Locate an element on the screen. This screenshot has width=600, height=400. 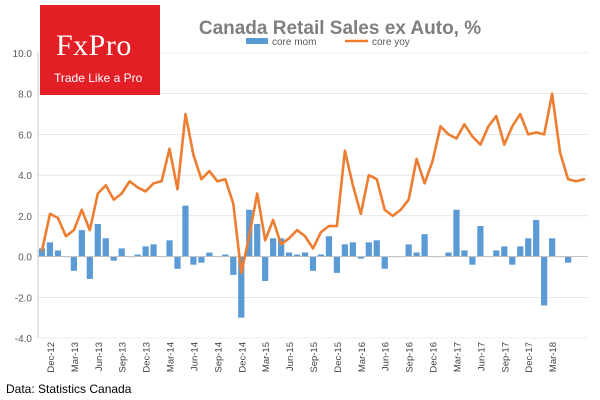
x-tick-label: Dec-16 is located at coordinates (434, 357).